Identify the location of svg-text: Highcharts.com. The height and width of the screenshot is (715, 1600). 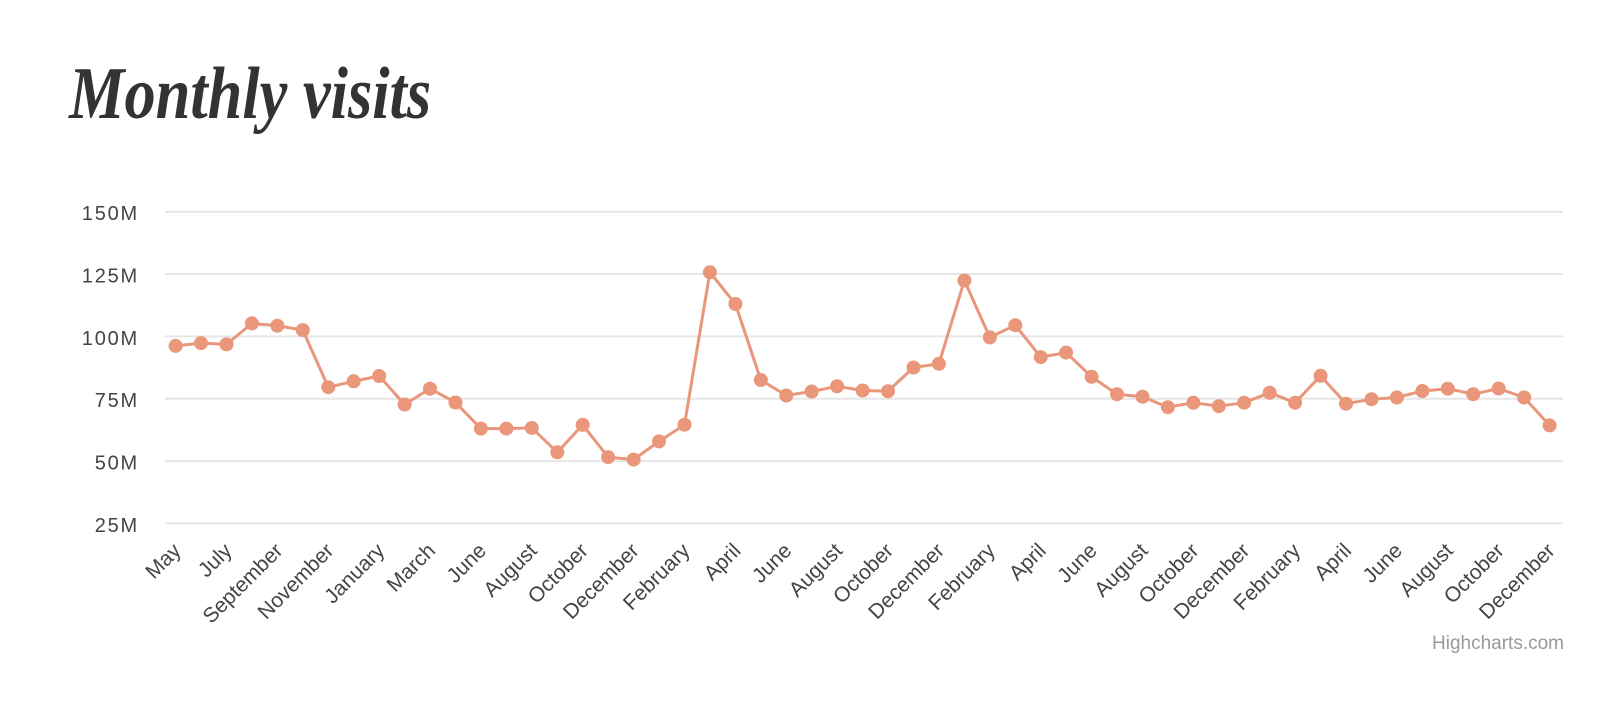
(1498, 643).